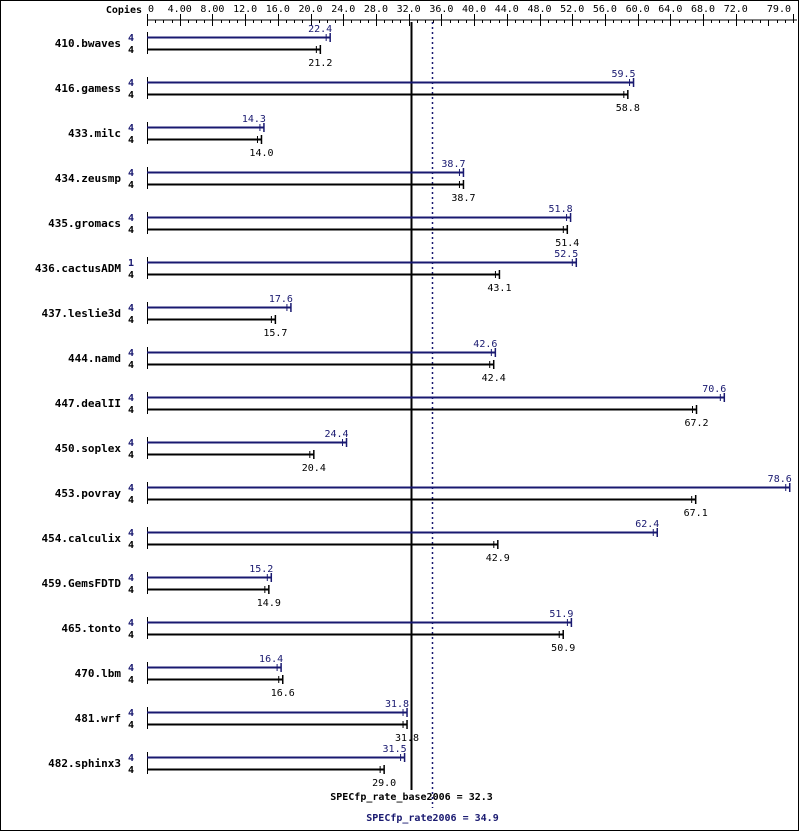 This screenshot has width=799, height=831. Describe the element at coordinates (84, 223) in the screenshot. I see `benchmark-label: 435.gromacs` at that location.